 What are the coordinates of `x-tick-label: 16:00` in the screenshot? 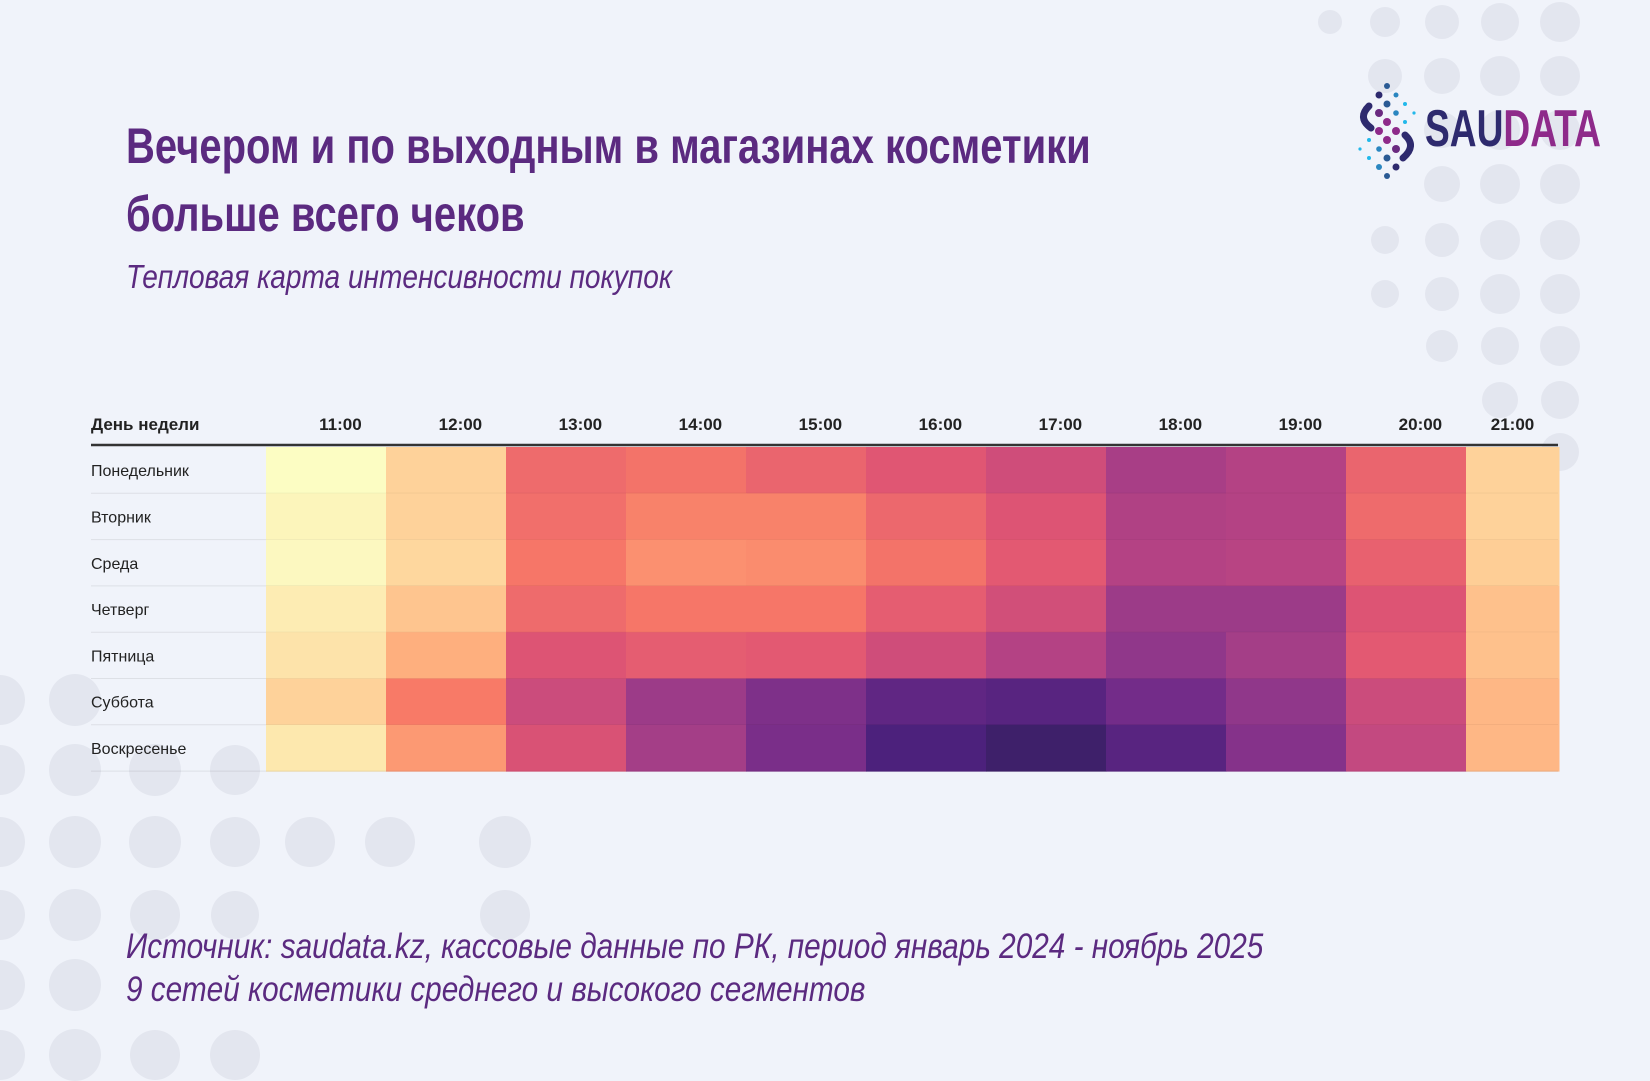 It's located at (940, 424).